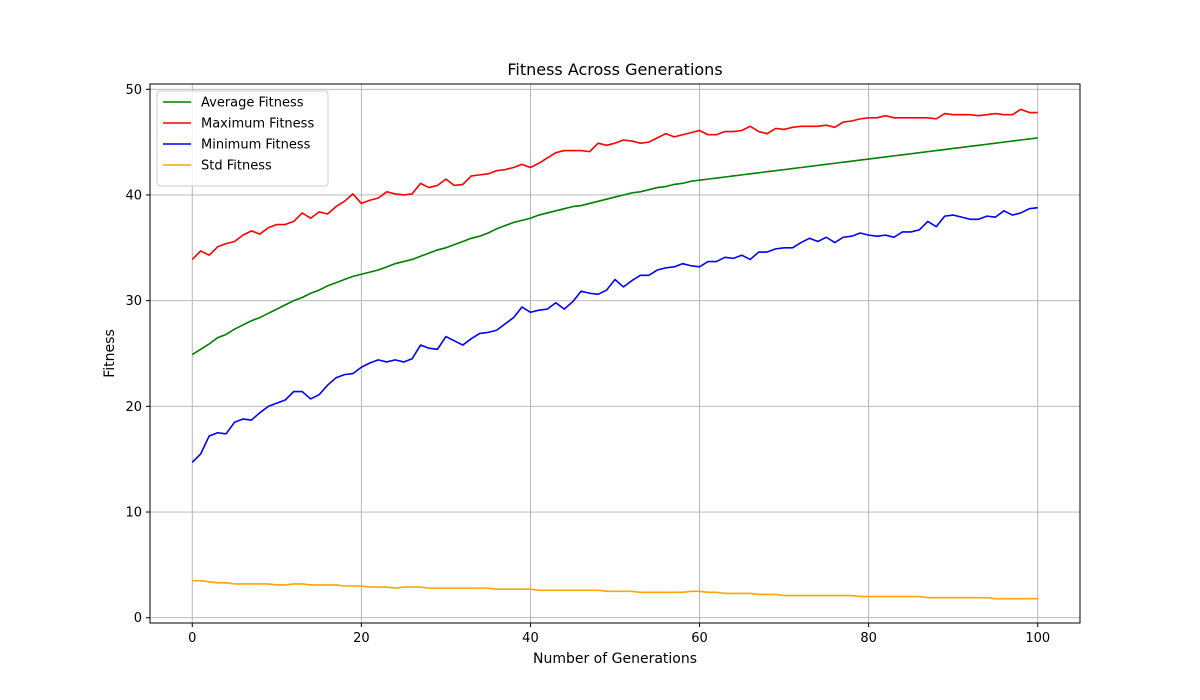  Describe the element at coordinates (530, 638) in the screenshot. I see `x-tick-label: 40` at that location.